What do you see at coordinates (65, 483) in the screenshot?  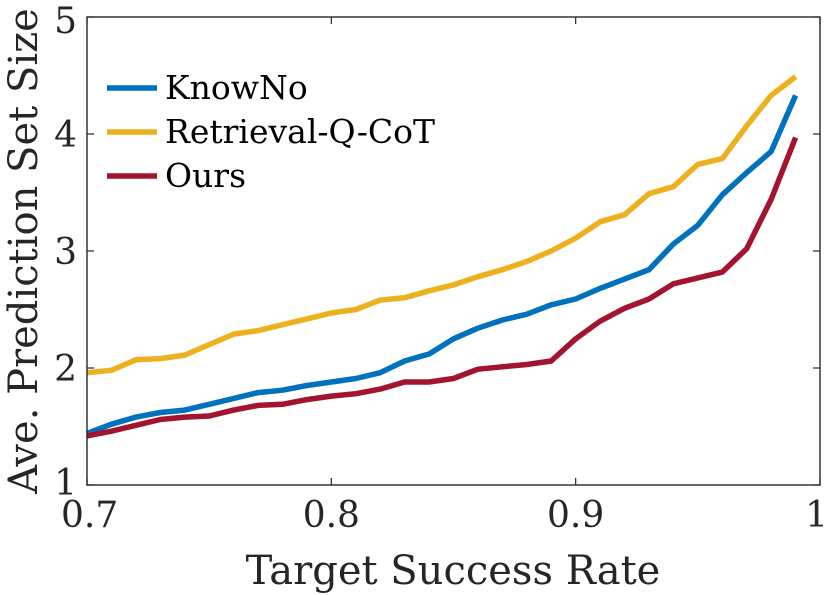 I see `y-tick-label-0: 1` at bounding box center [65, 483].